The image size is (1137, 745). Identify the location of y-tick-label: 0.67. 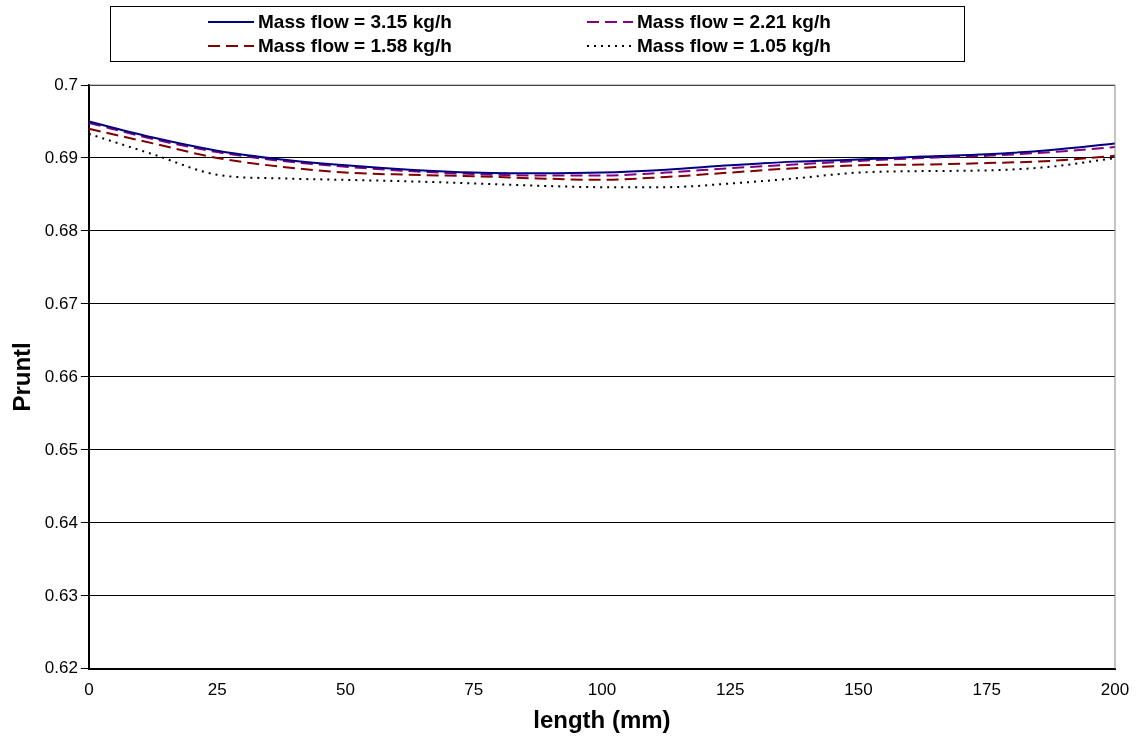
(61, 303).